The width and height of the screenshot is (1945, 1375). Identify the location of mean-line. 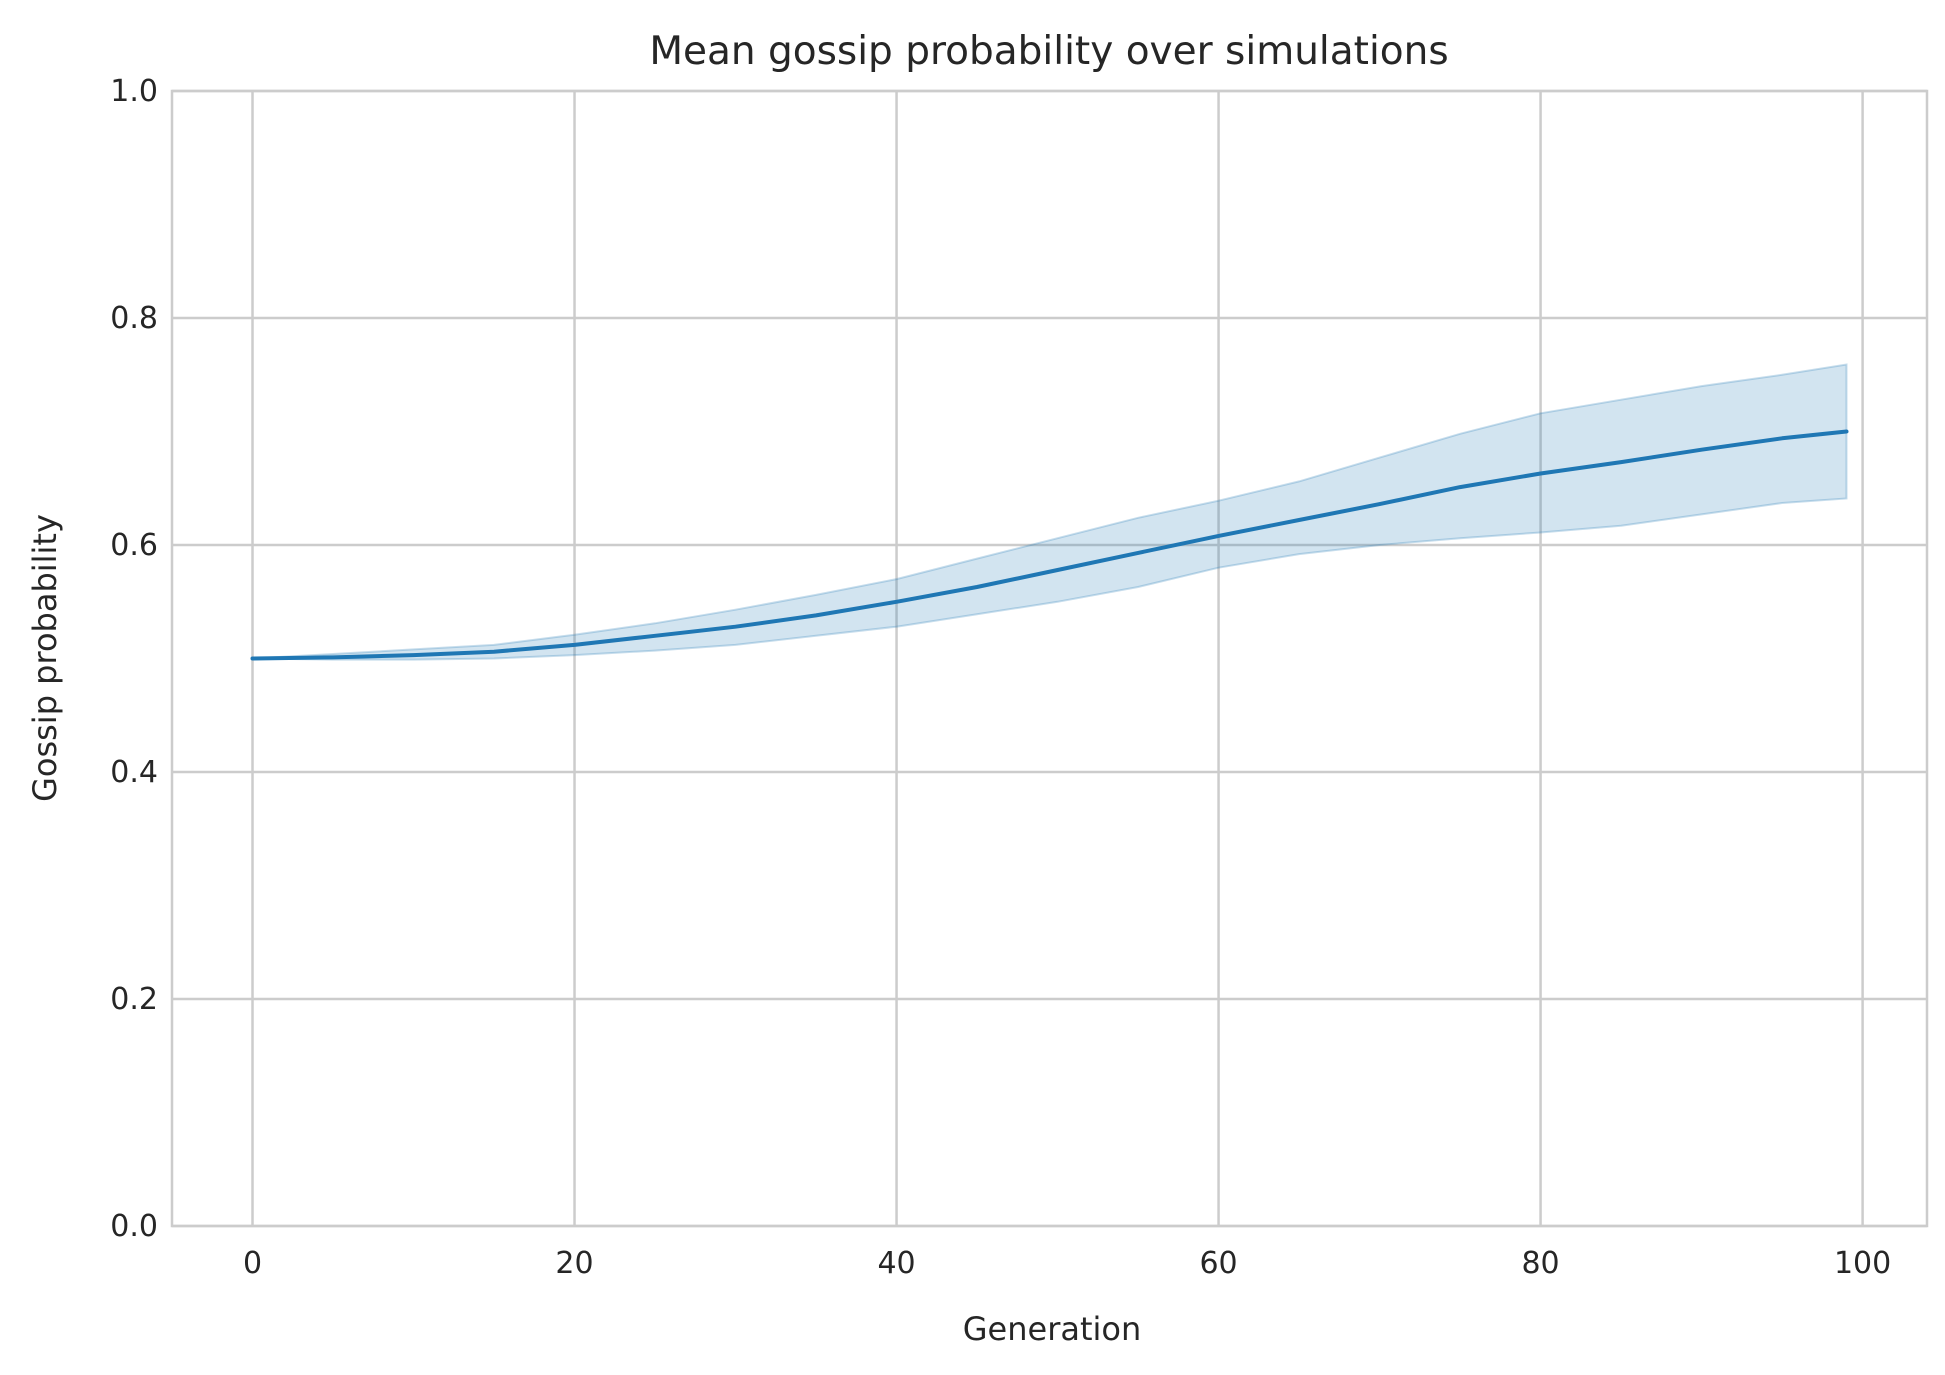
(1049, 545).